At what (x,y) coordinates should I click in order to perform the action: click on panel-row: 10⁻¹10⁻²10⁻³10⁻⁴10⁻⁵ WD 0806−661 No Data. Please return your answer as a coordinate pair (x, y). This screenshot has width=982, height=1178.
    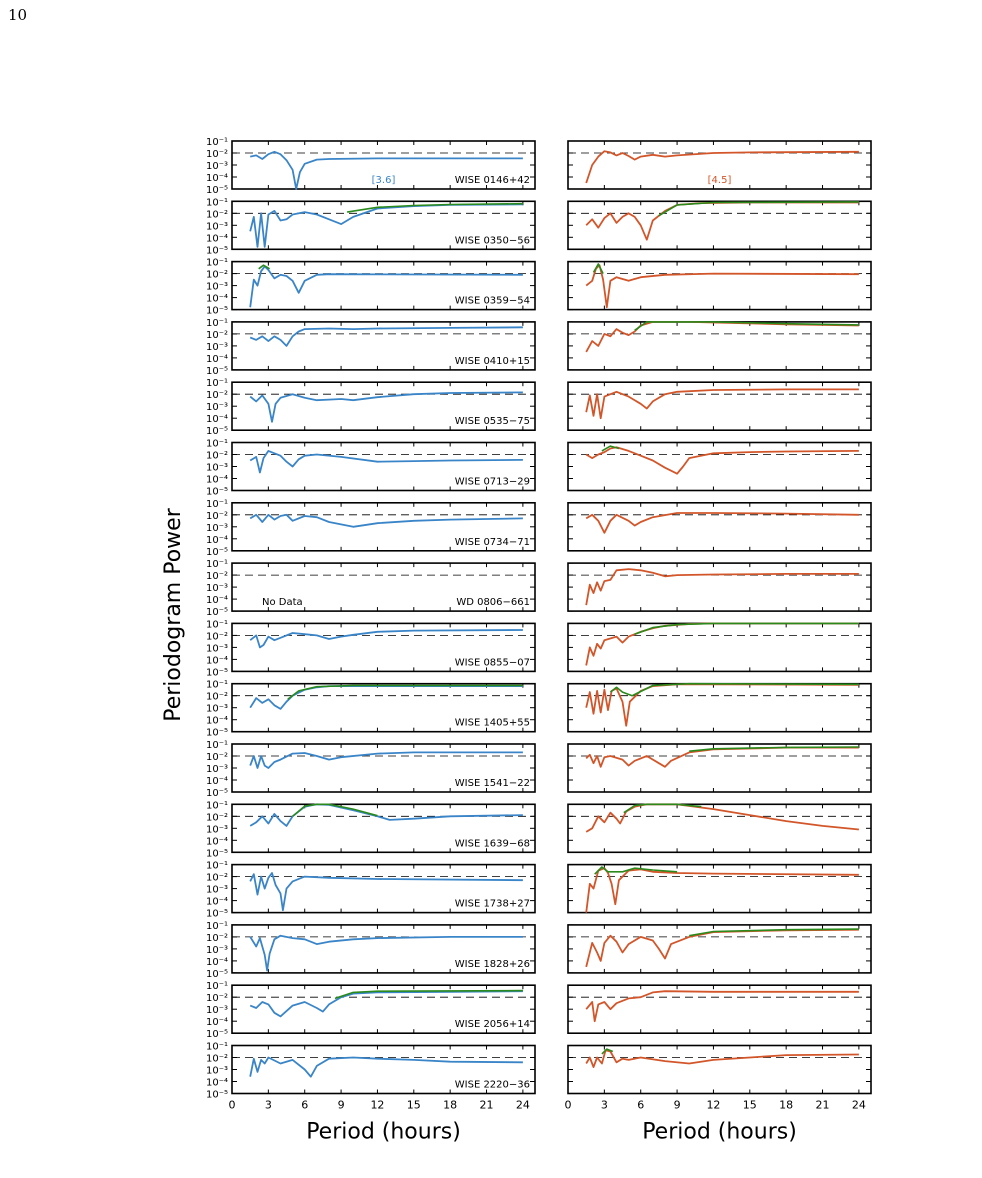
    Looking at the image, I should click on (539, 588).